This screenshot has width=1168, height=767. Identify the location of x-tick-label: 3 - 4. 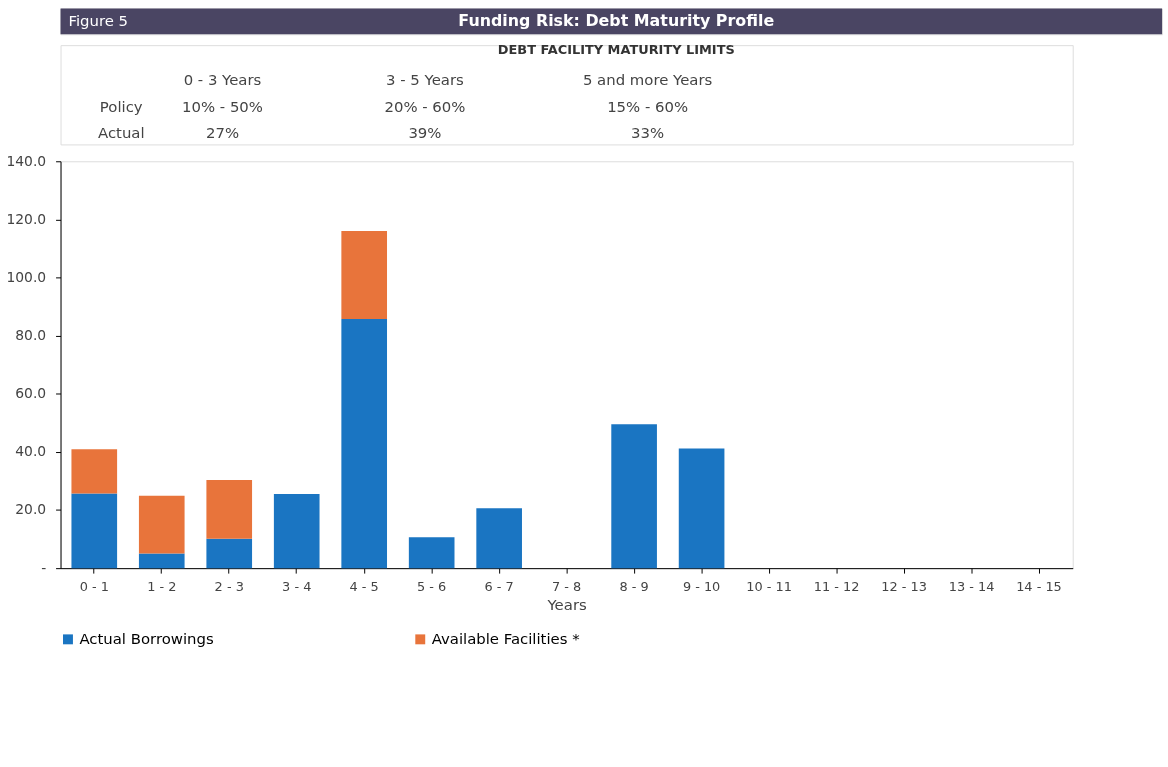
(297, 587).